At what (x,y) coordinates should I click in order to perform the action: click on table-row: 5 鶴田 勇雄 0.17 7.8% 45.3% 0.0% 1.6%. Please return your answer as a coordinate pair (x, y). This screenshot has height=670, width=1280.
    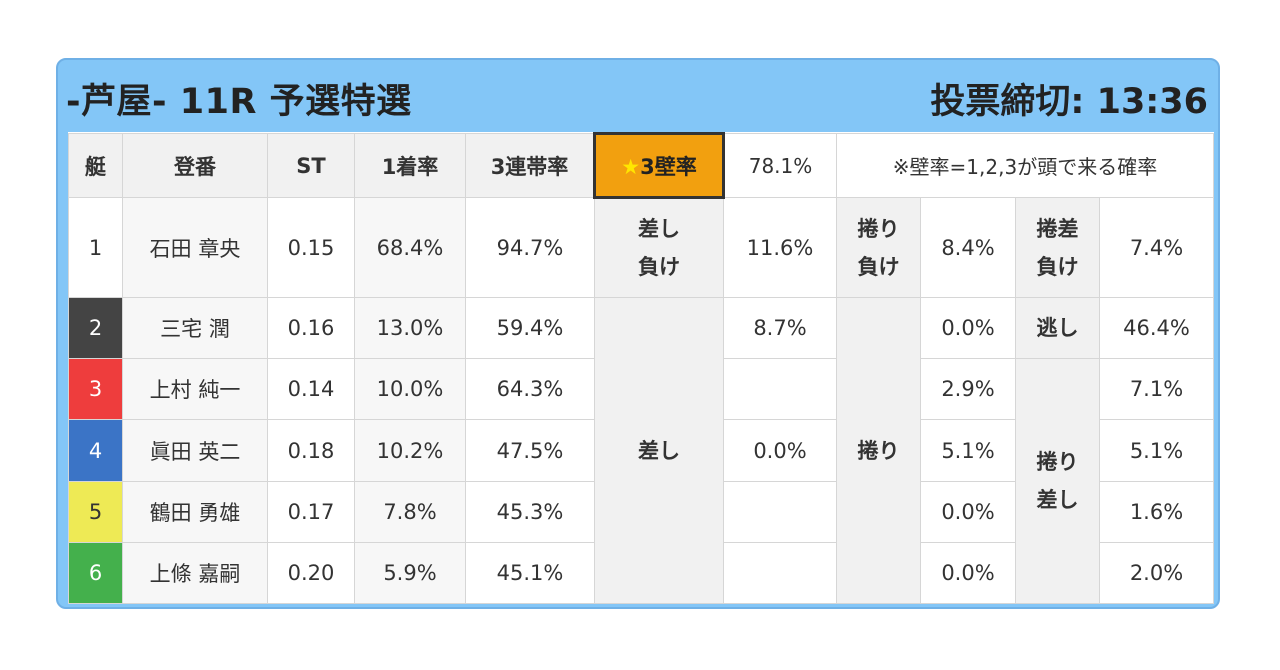
    Looking at the image, I should click on (641, 512).